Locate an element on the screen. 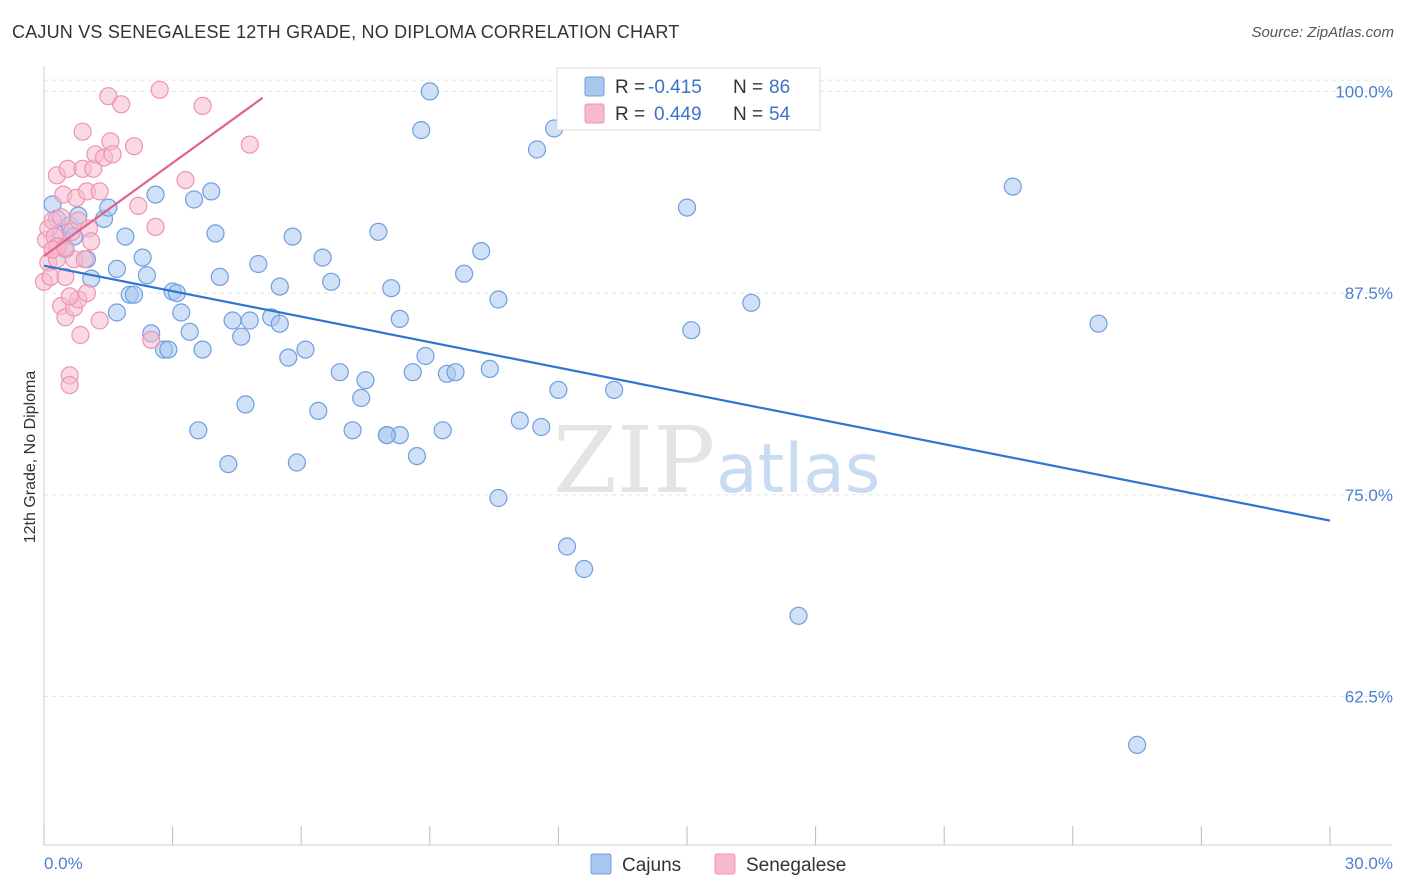 The image size is (1406, 892). watermark-zip: ZIP is located at coordinates (634, 460).